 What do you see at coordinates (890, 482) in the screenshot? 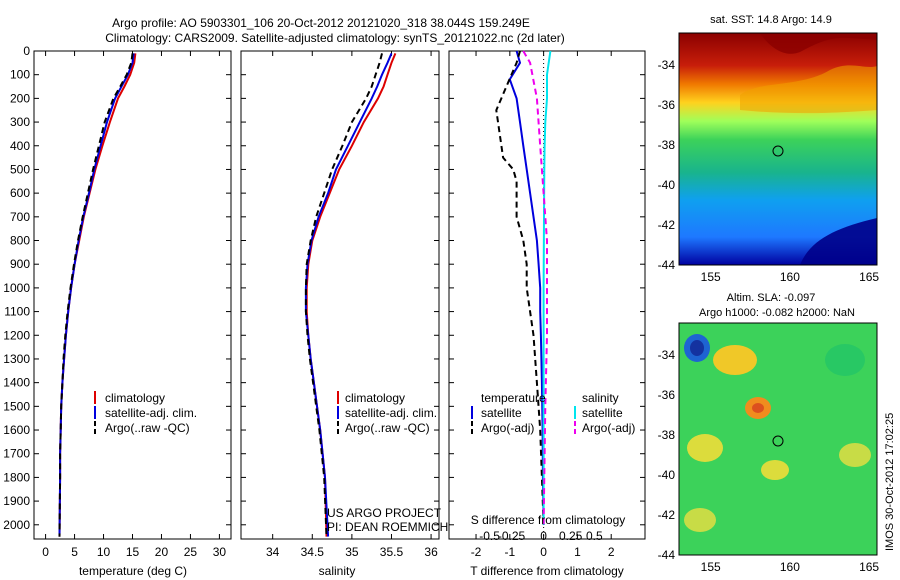
I see `timestamp-stamp: IMOS 30-Oct-2012 17:02:25` at bounding box center [890, 482].